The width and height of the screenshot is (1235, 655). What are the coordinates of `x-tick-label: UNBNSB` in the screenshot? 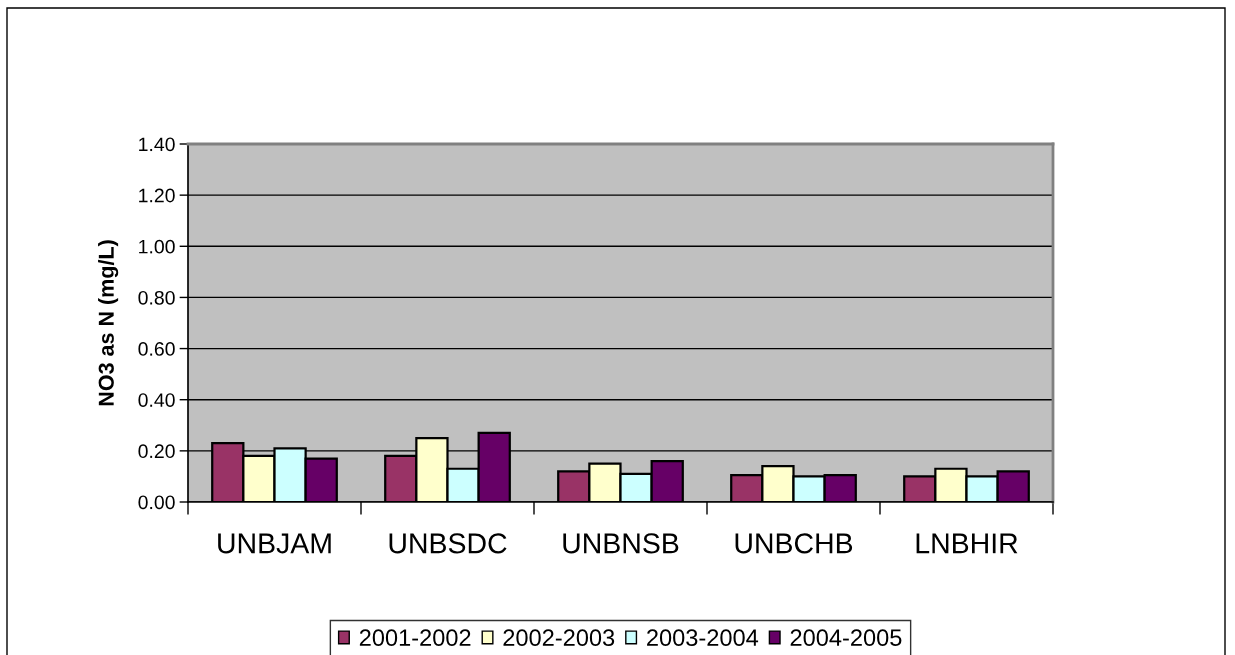 It's located at (621, 543).